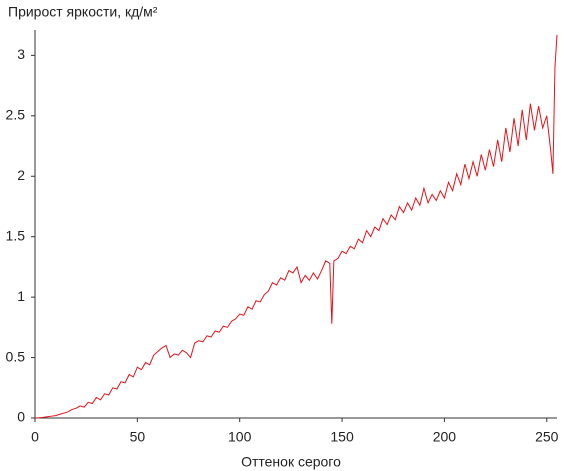 This screenshot has width=561, height=471. Describe the element at coordinates (21, 54) in the screenshot. I see `y-tick-label: 3` at that location.